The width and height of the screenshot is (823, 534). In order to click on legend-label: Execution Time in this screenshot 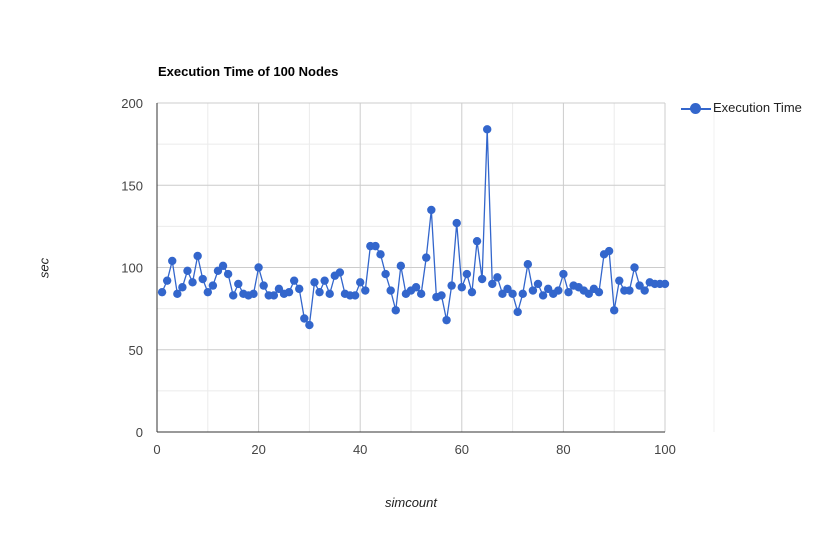, I will do `click(757, 107)`.